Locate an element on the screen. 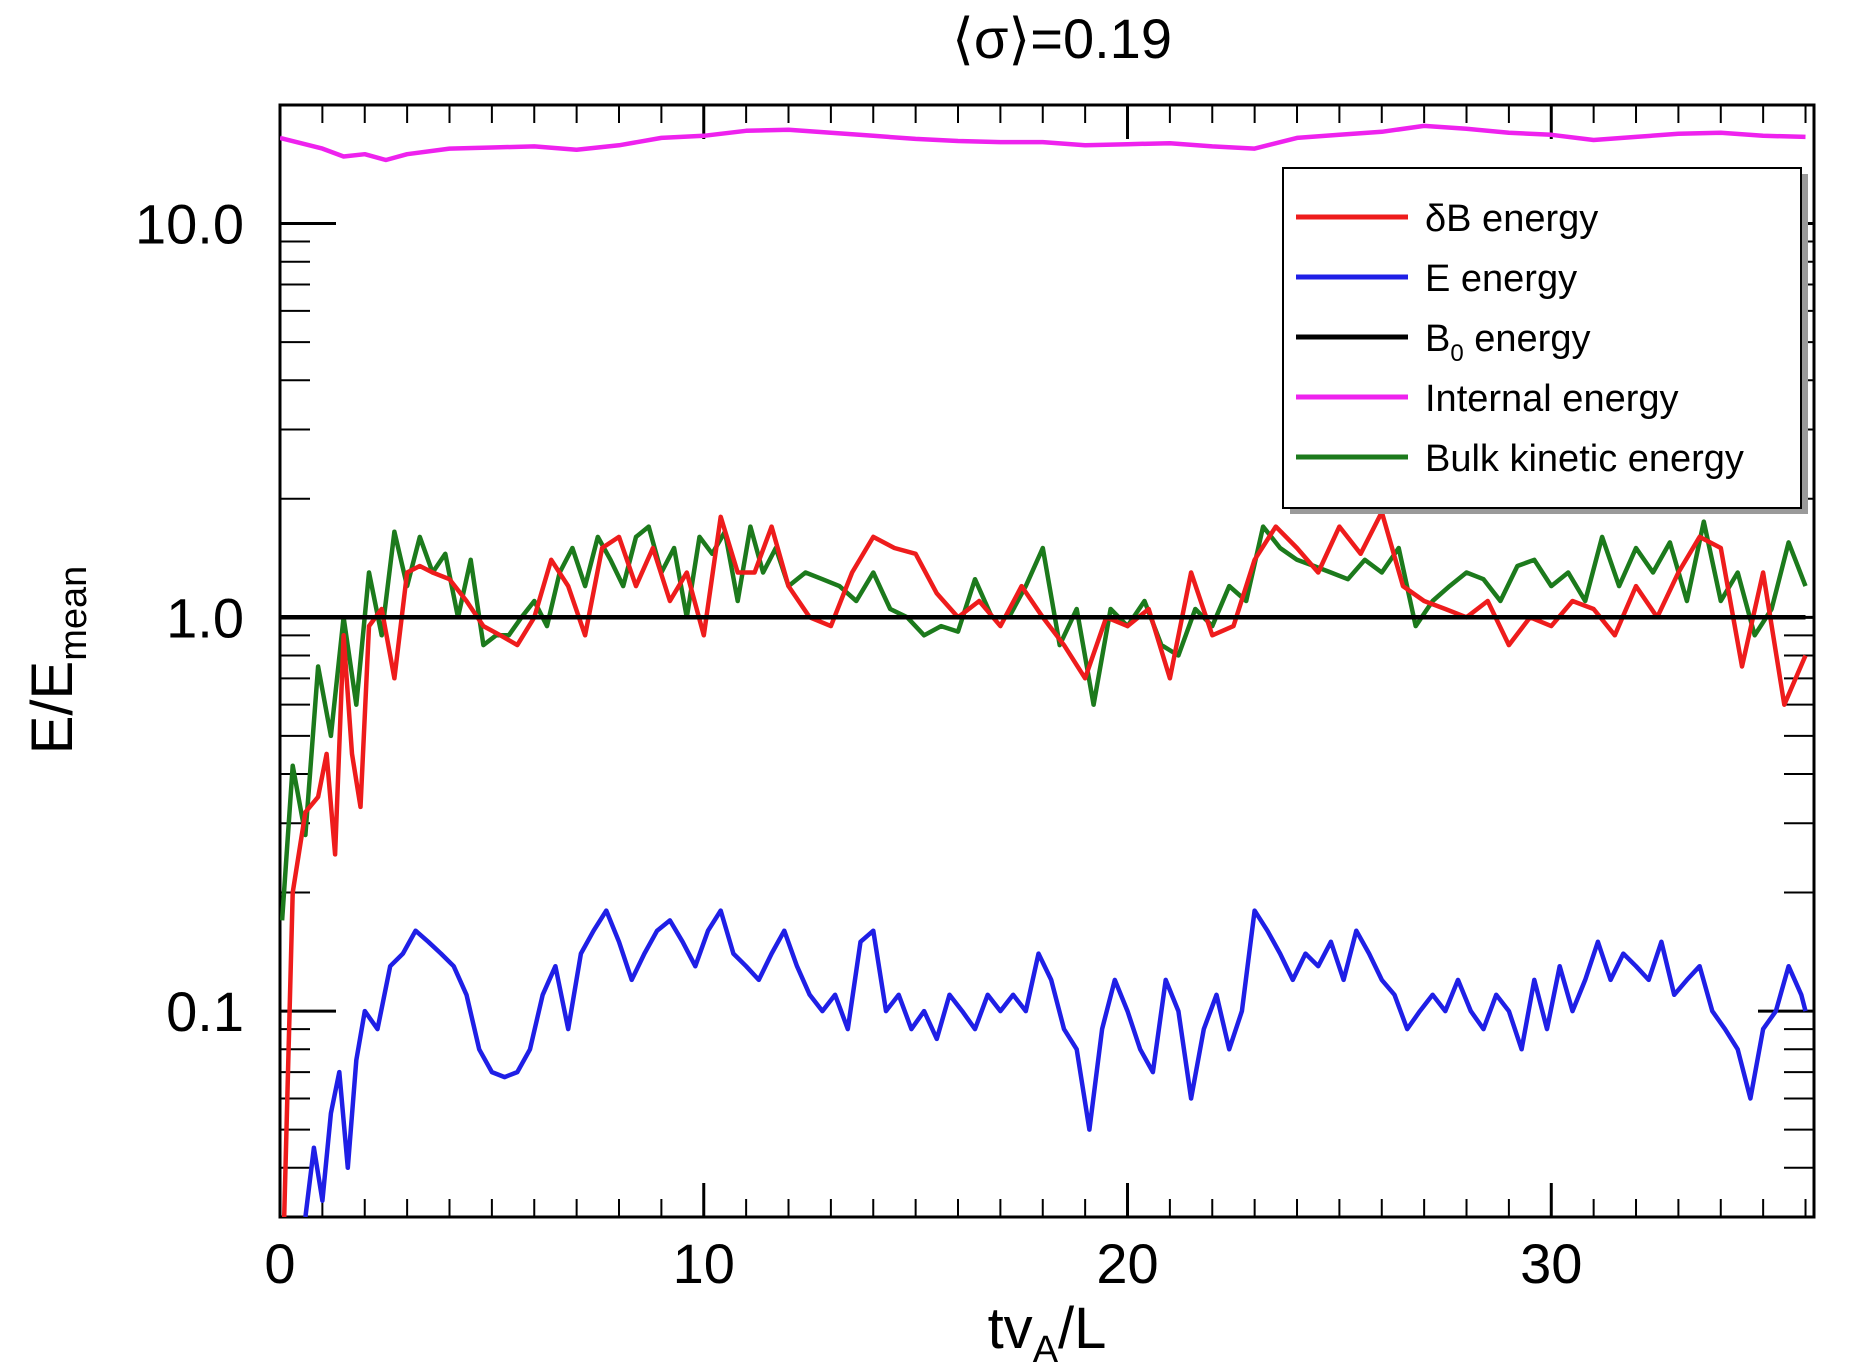 The height and width of the screenshot is (1369, 1853). legend-label-b0-main: B is located at coordinates (1437, 339).